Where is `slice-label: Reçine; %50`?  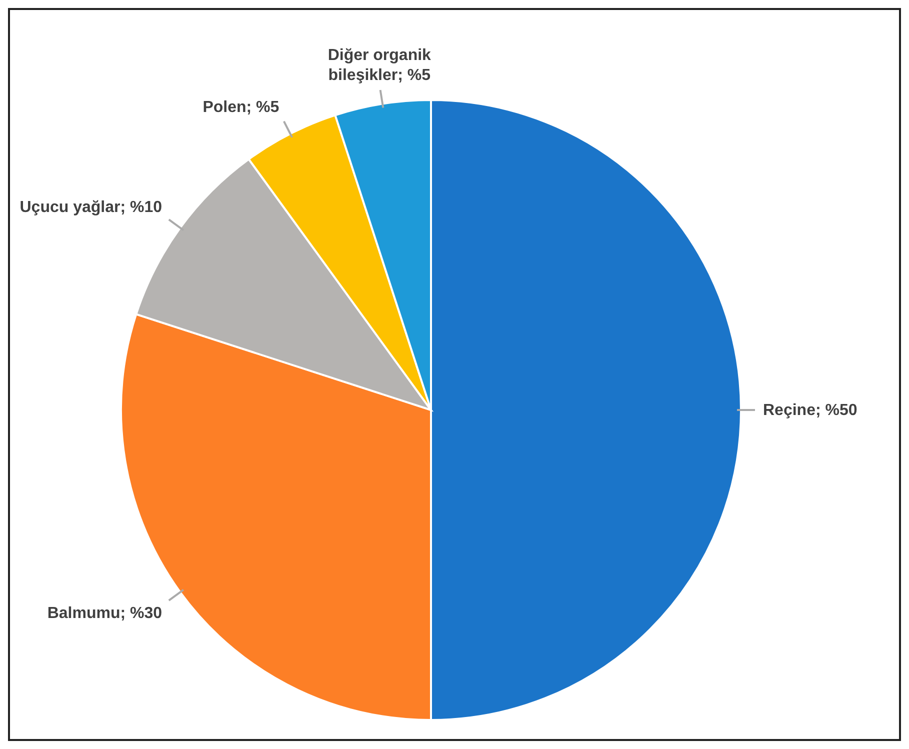
slice-label: Reçine; %50 is located at coordinates (810, 410).